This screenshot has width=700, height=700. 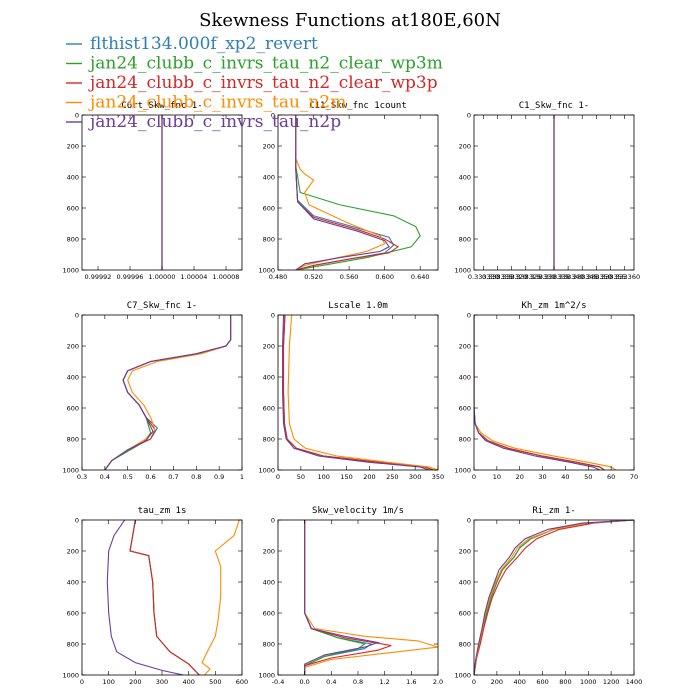 I want to click on x-tick-label: 20, so click(x=520, y=477).